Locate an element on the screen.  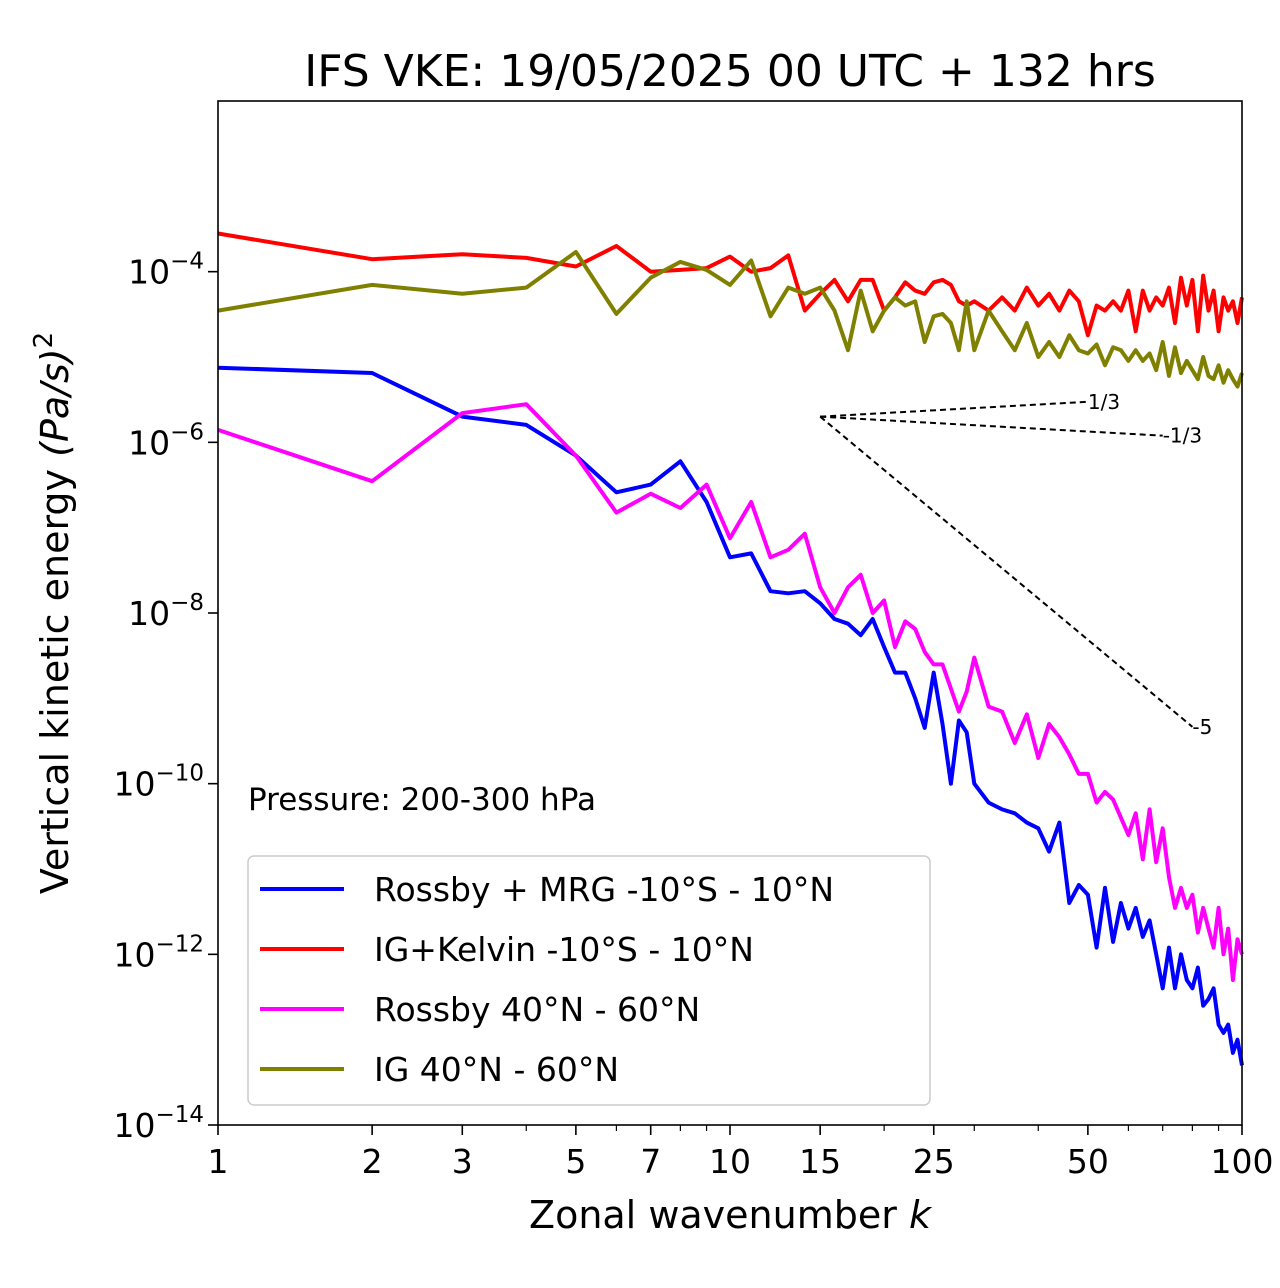
legend-label-4: IG 40°N - 60°N is located at coordinates (496, 1069).